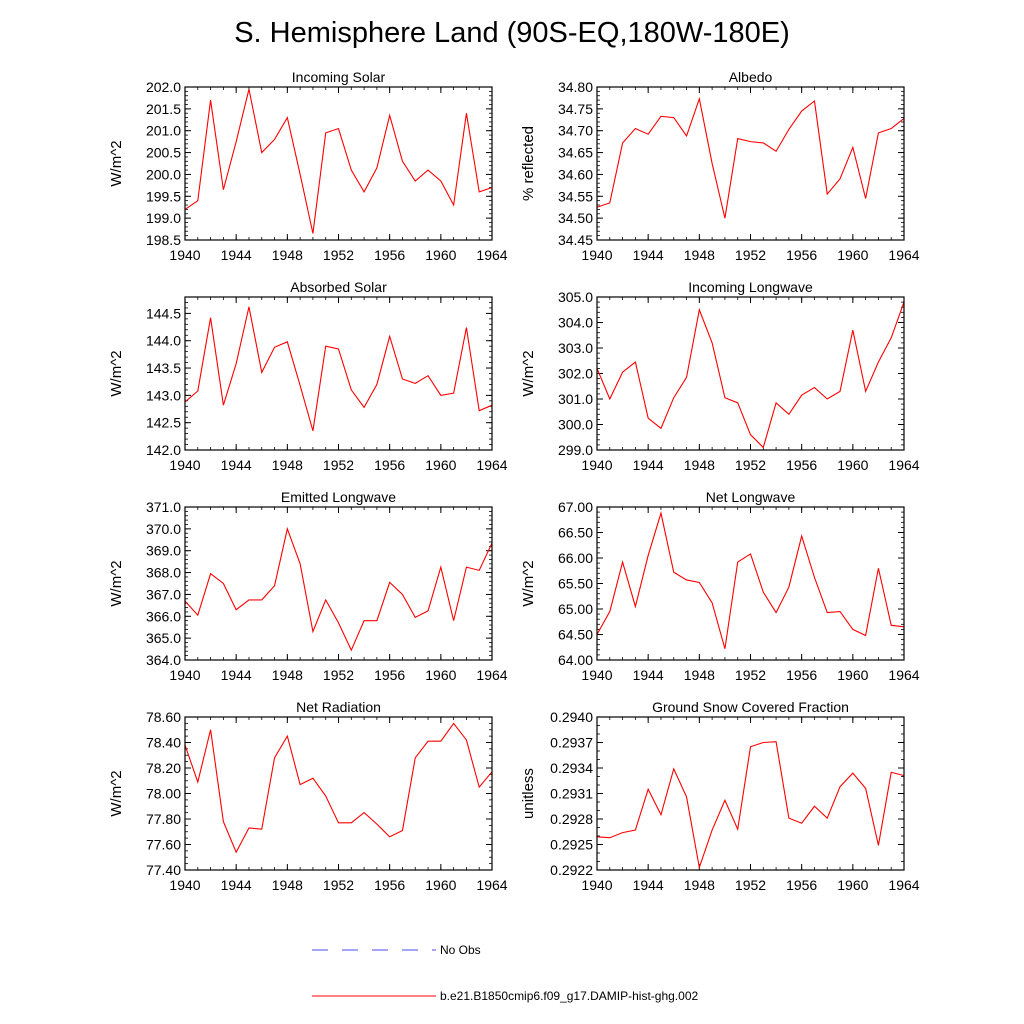 This screenshot has height=1024, width=1024. I want to click on y-tick-label: 65.50, so click(575, 584).